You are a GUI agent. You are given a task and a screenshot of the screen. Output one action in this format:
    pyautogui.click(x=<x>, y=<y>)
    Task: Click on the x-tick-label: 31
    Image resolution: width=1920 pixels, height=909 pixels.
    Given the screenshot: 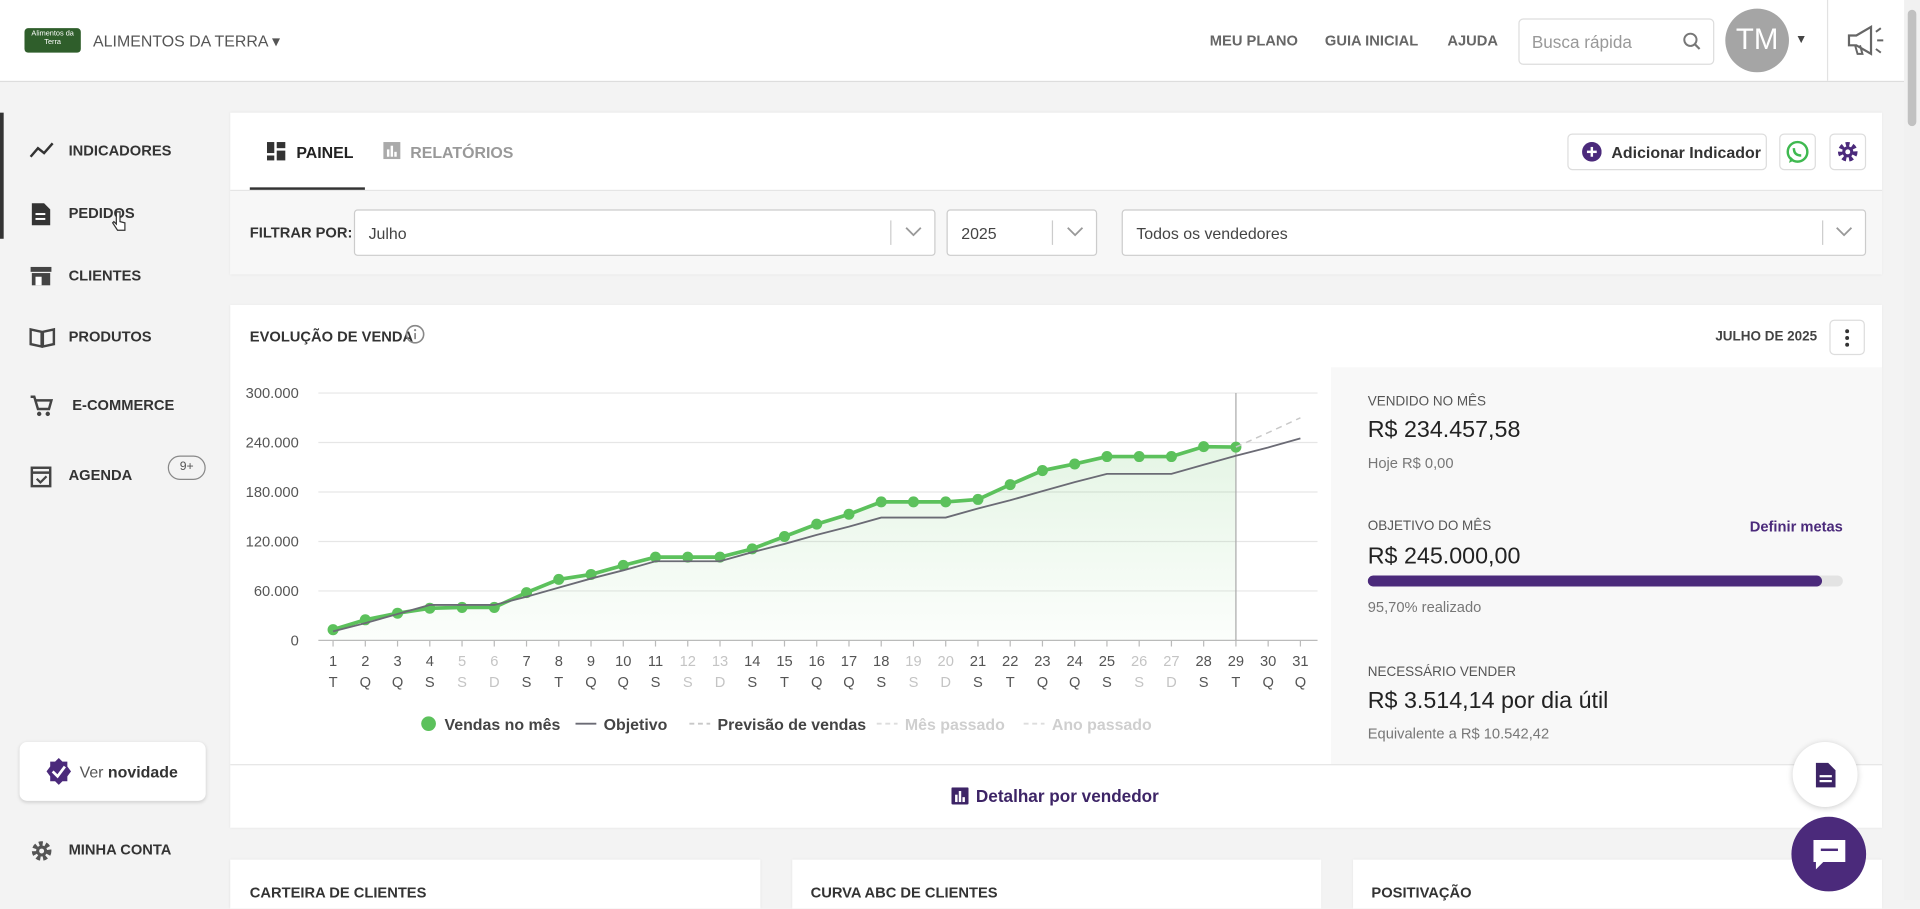 What is the action you would take?
    pyautogui.click(x=1300, y=662)
    